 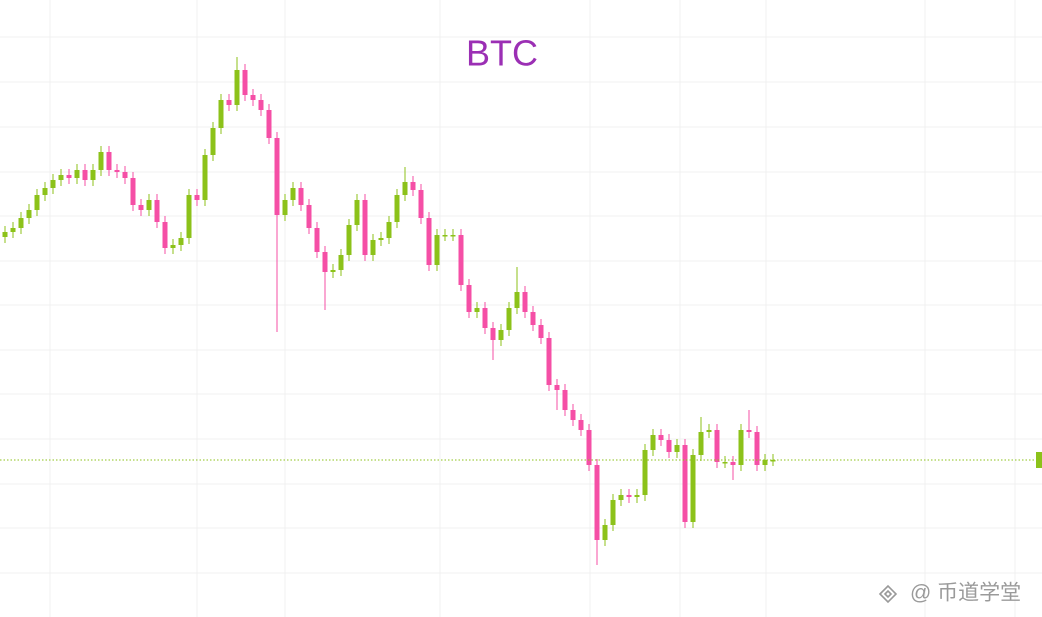 I want to click on watermark-icon, so click(x=888, y=594).